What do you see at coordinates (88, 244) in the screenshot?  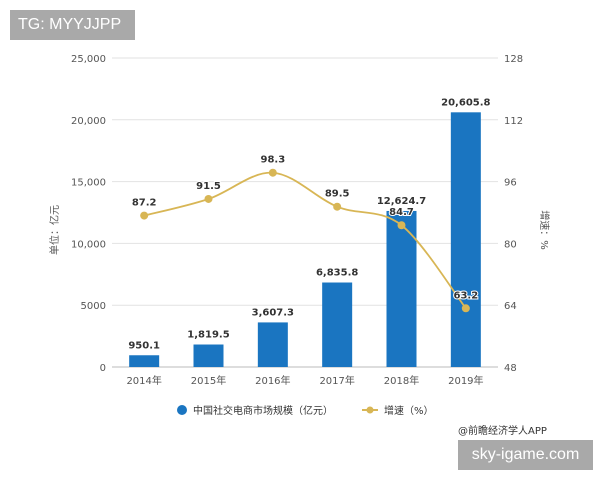 I see `y-tick-label: 10,000` at bounding box center [88, 244].